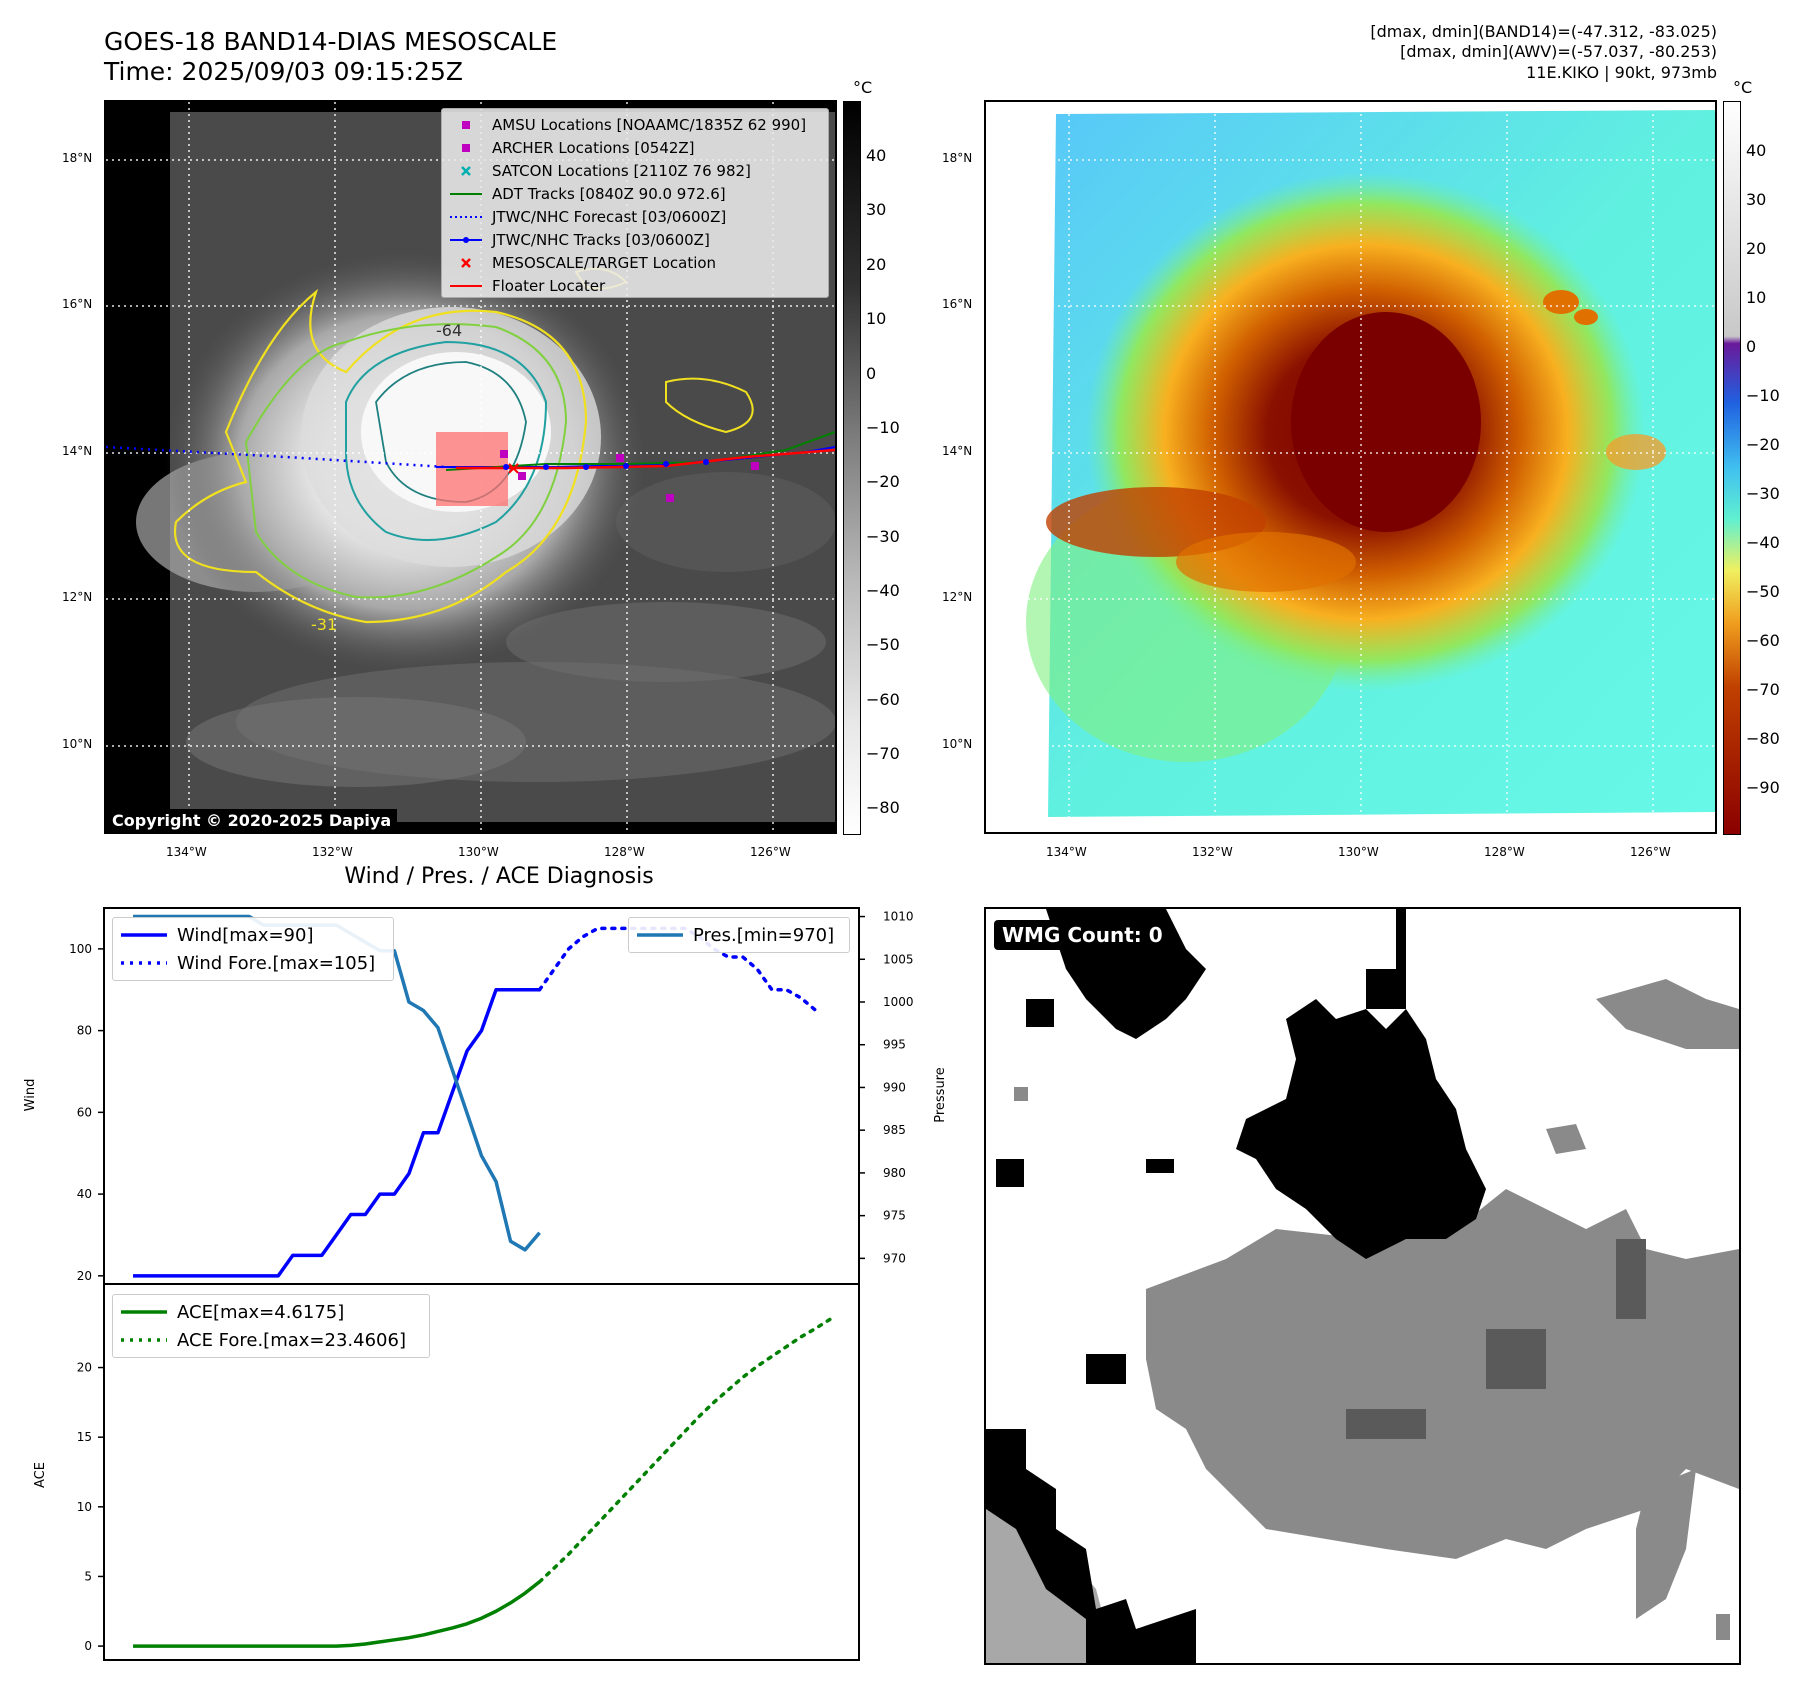 The image size is (1797, 1690). Describe the element at coordinates (898, 1002) in the screenshot. I see `y-right-tick-label: 1000` at that location.